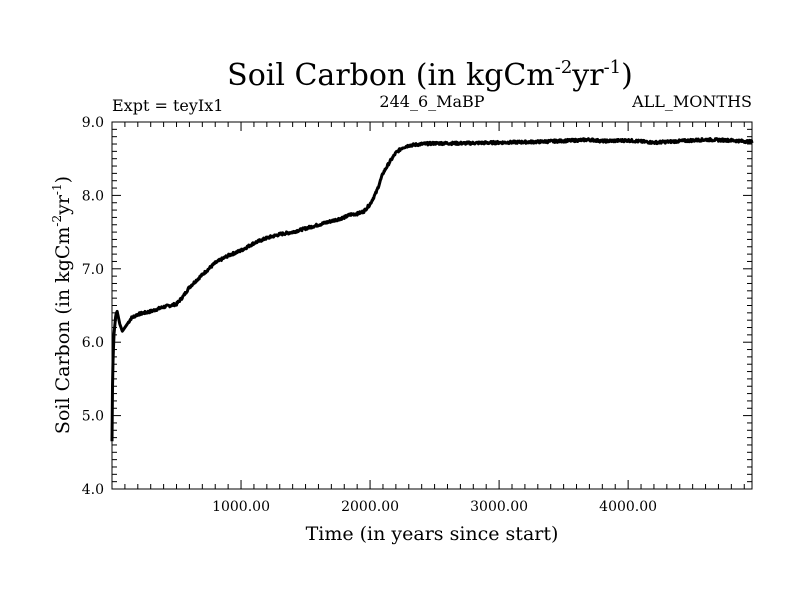 This screenshot has width=800, height=600. What do you see at coordinates (93, 123) in the screenshot?
I see `y-tick-label: 9.0` at bounding box center [93, 123].